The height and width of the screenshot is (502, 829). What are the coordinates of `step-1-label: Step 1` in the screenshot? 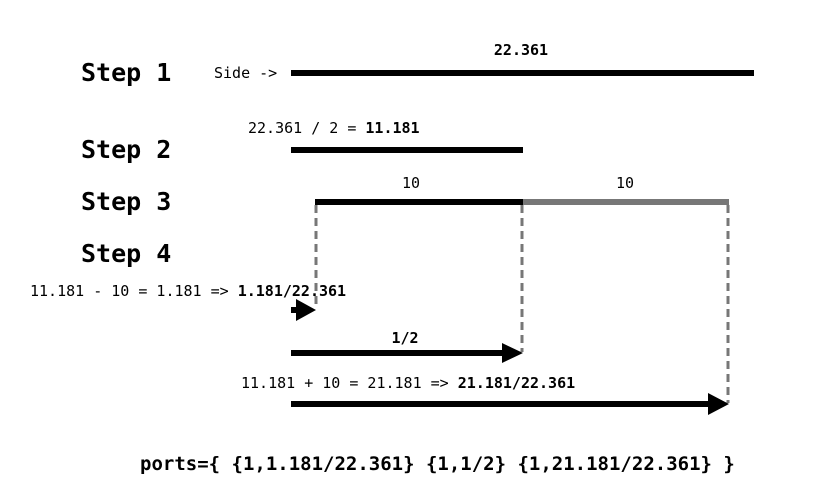 It's located at (126, 72).